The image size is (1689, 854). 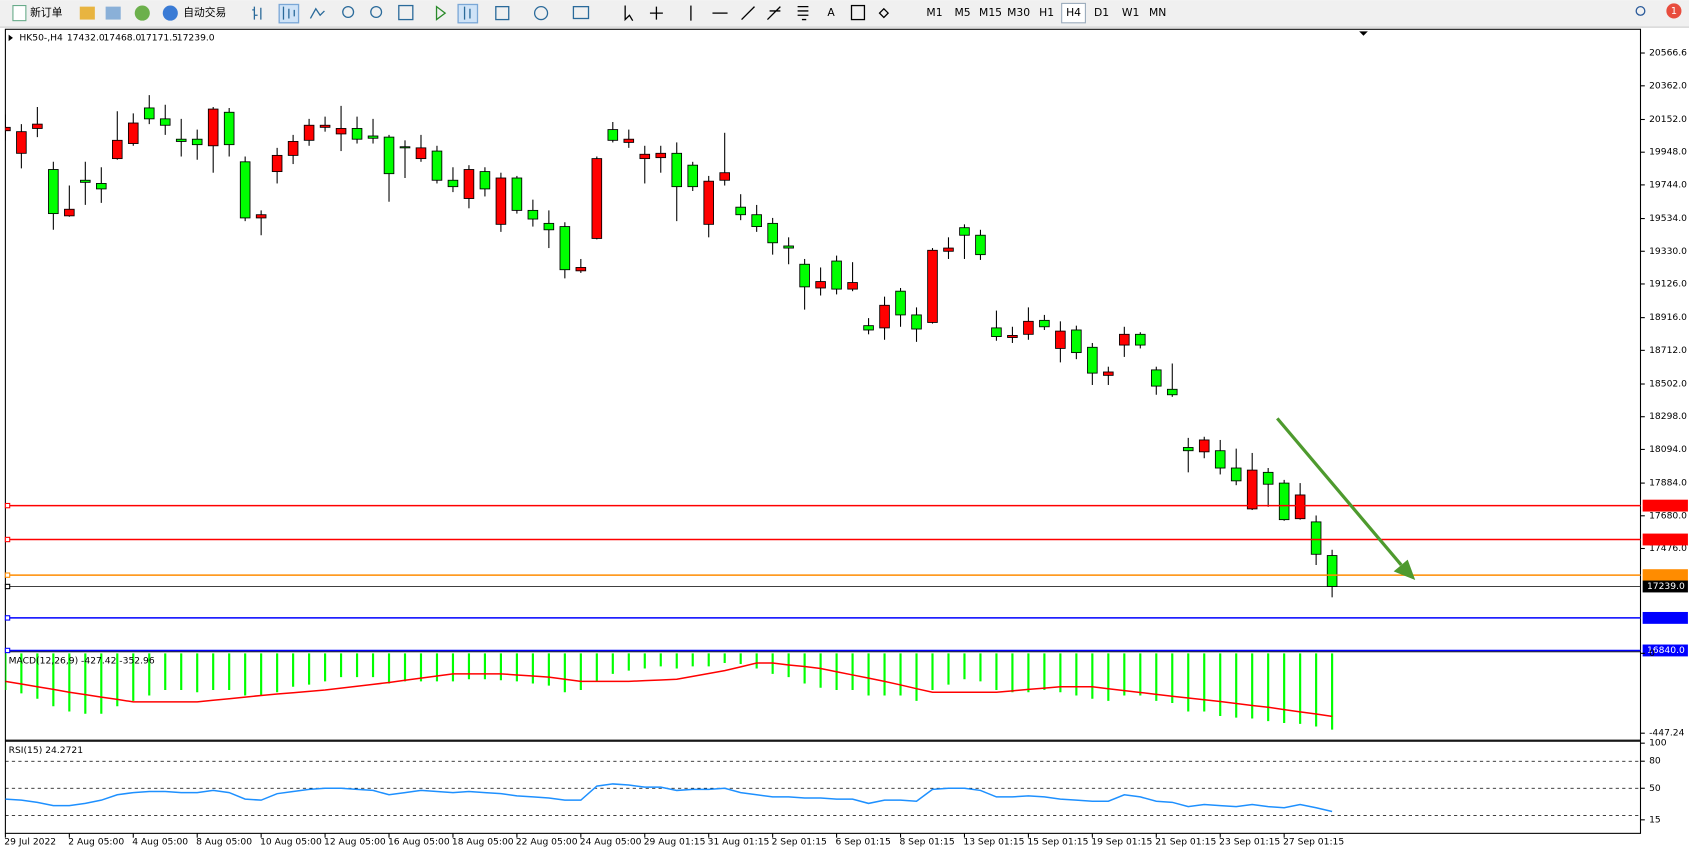 I want to click on x-tick-label: 4 Aug 05:00, so click(x=160, y=841).